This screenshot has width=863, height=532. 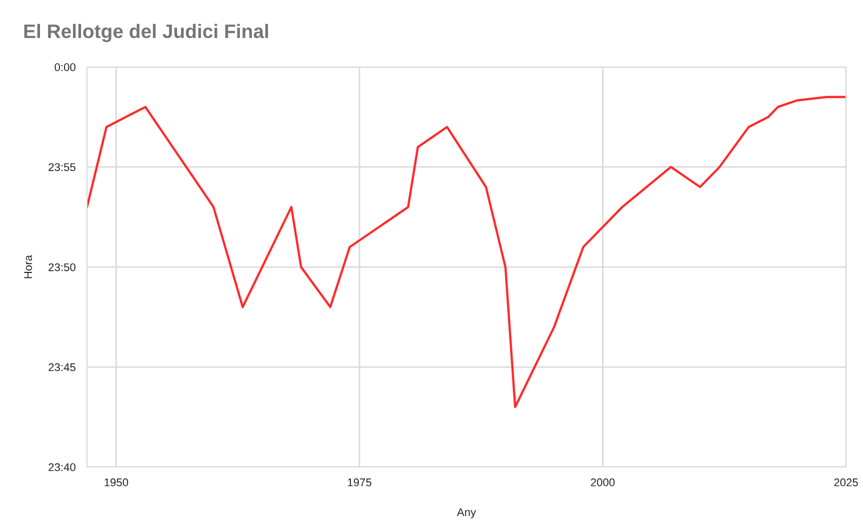 What do you see at coordinates (146, 33) in the screenshot?
I see `chart-title: El Rellotge del Judici Final` at bounding box center [146, 33].